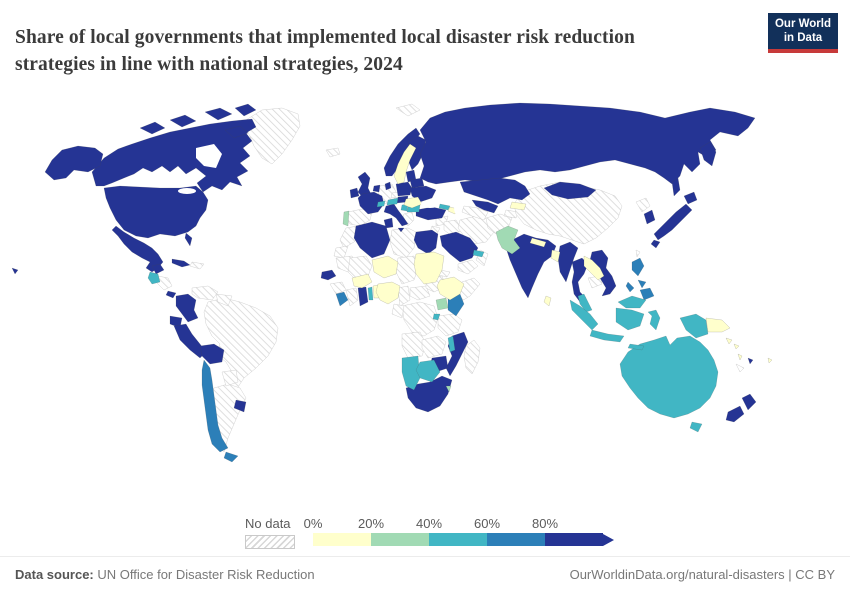 This screenshot has width=850, height=600. I want to click on legend-bin-0-20%, so click(342, 539).